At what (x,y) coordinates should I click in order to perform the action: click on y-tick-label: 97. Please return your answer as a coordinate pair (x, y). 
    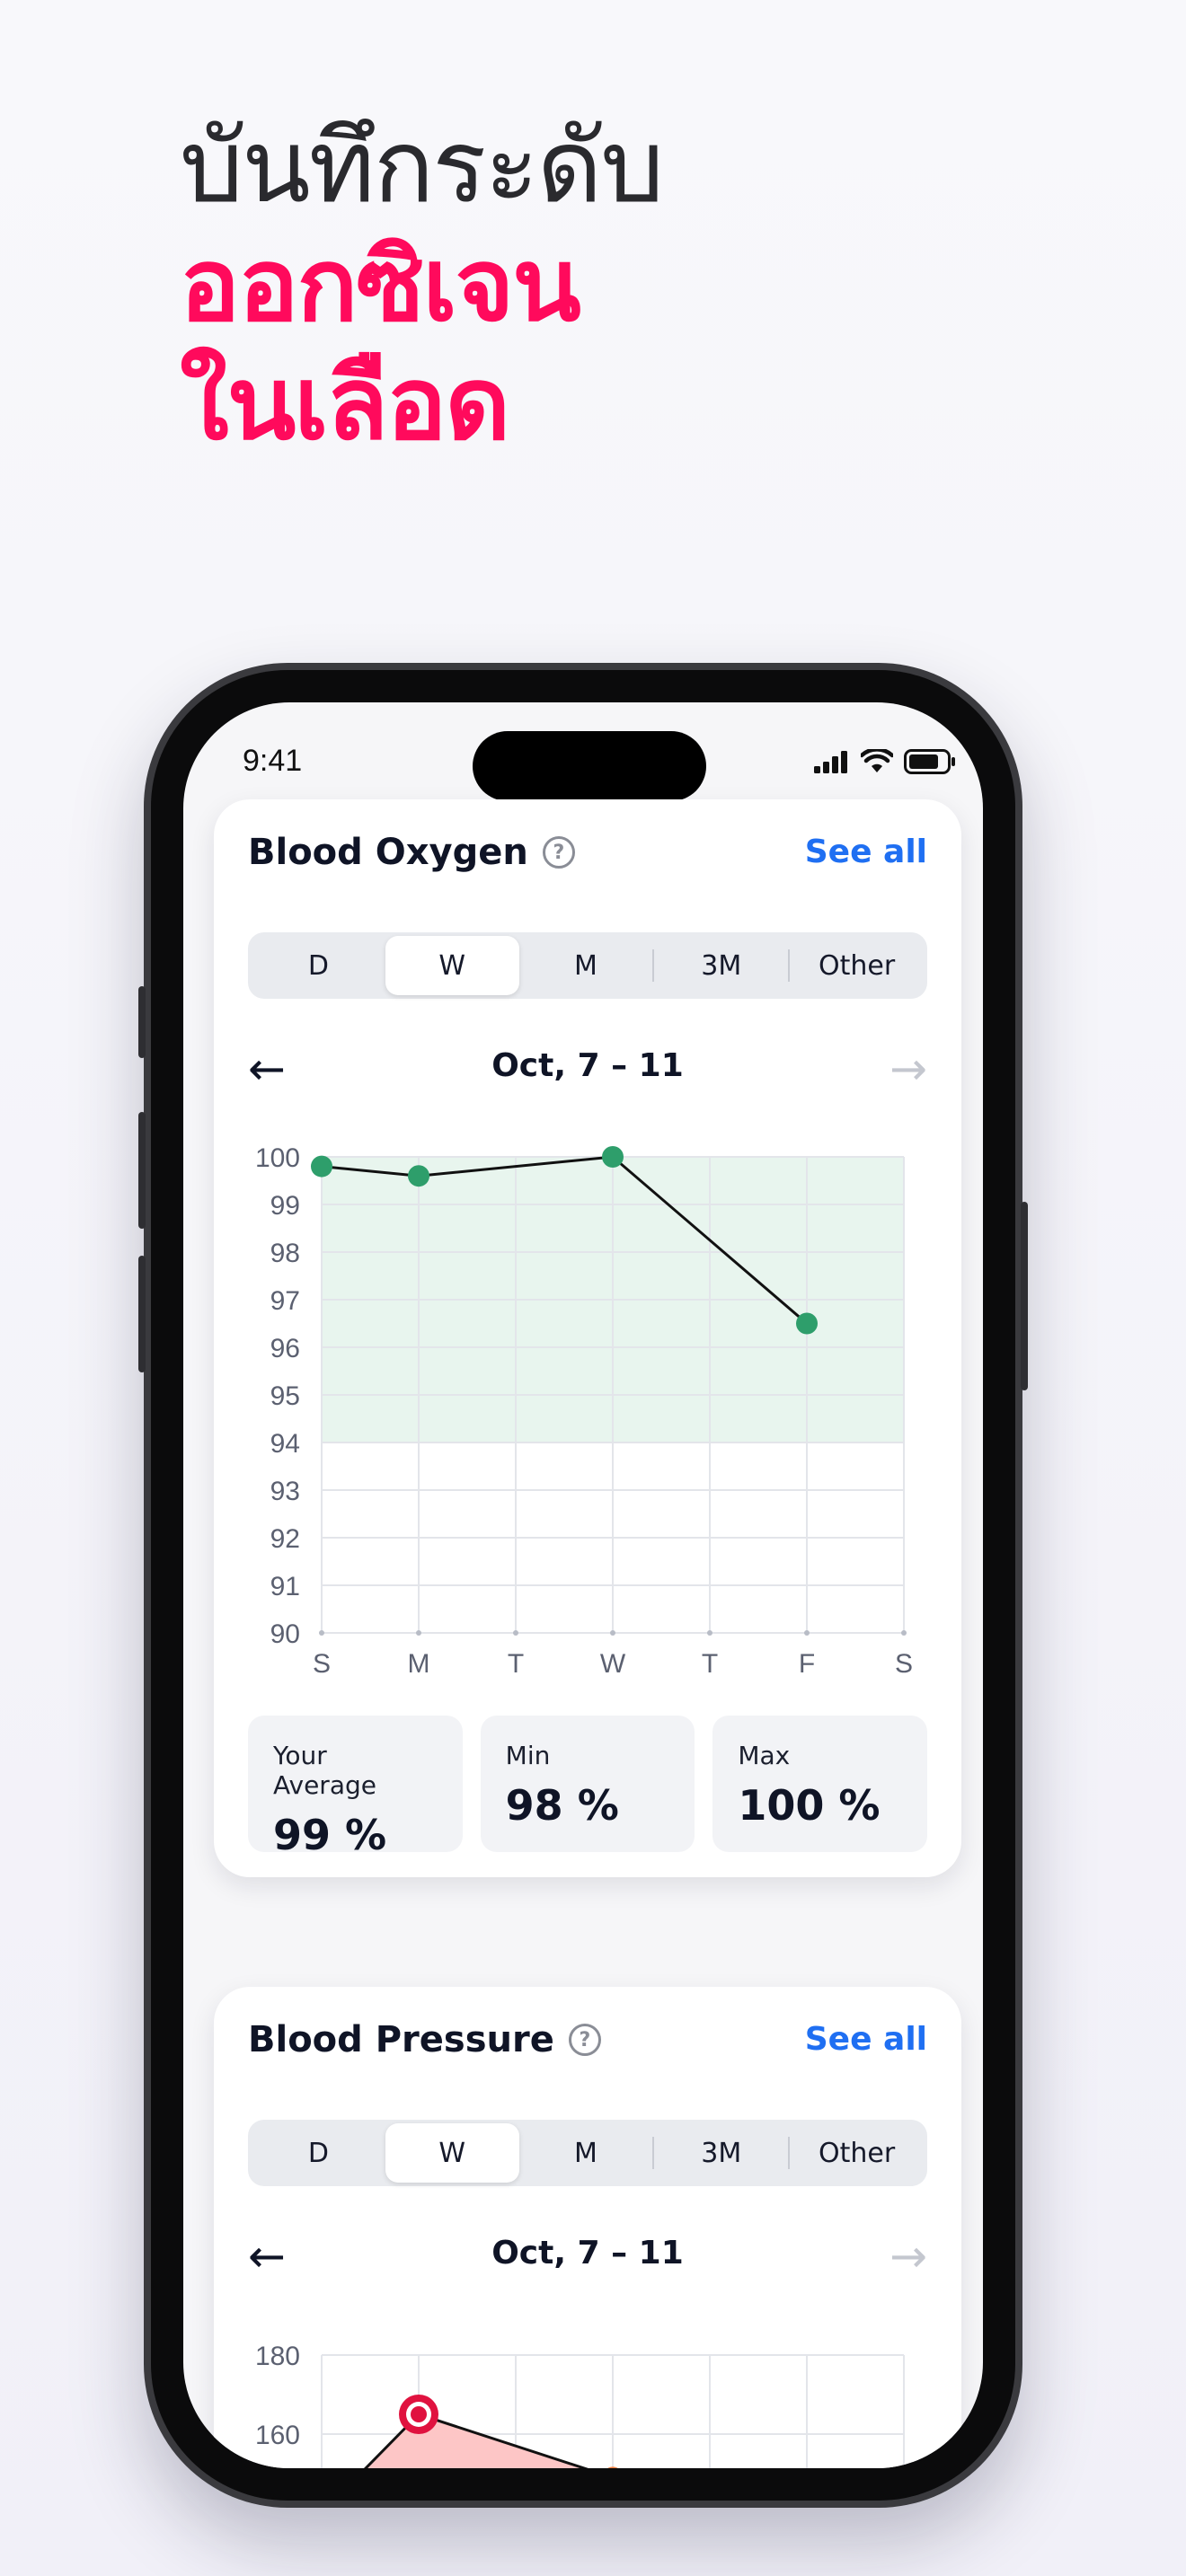
    Looking at the image, I should click on (285, 1301).